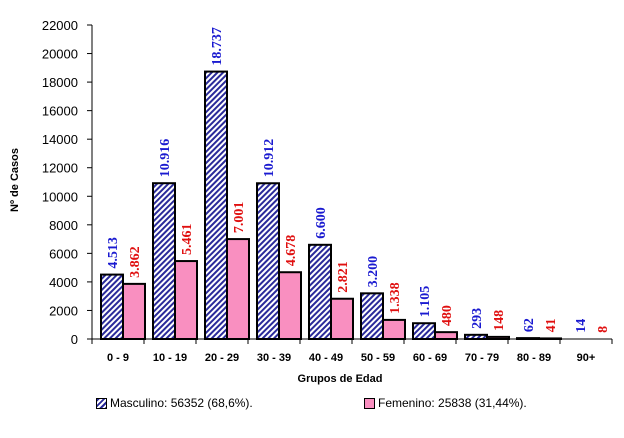 This screenshot has height=438, width=624. What do you see at coordinates (343, 277) in the screenshot?
I see `data-label-femenino: 2.821` at bounding box center [343, 277].